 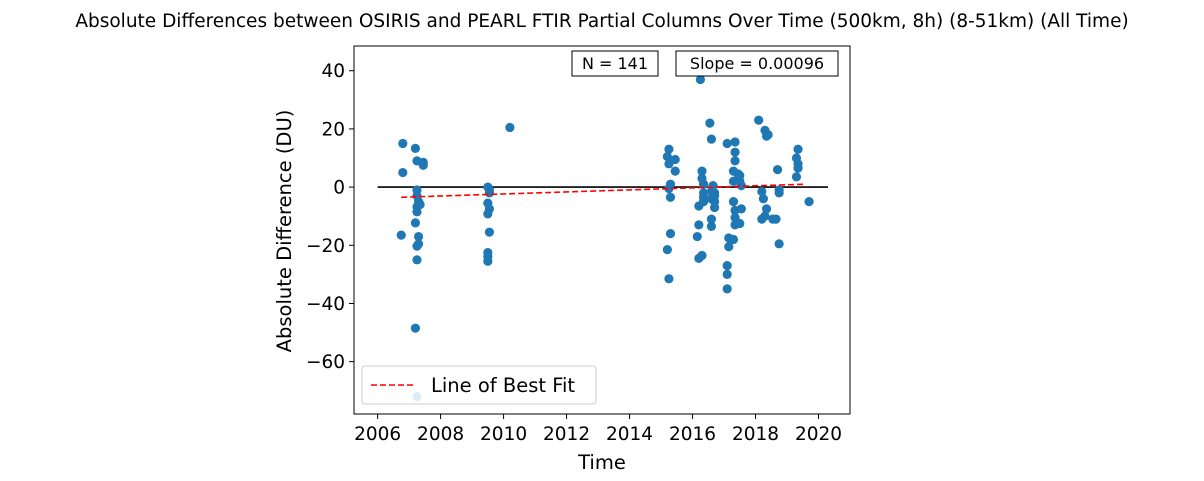 What do you see at coordinates (377, 434) in the screenshot?
I see `x-tick-label: 2006` at bounding box center [377, 434].